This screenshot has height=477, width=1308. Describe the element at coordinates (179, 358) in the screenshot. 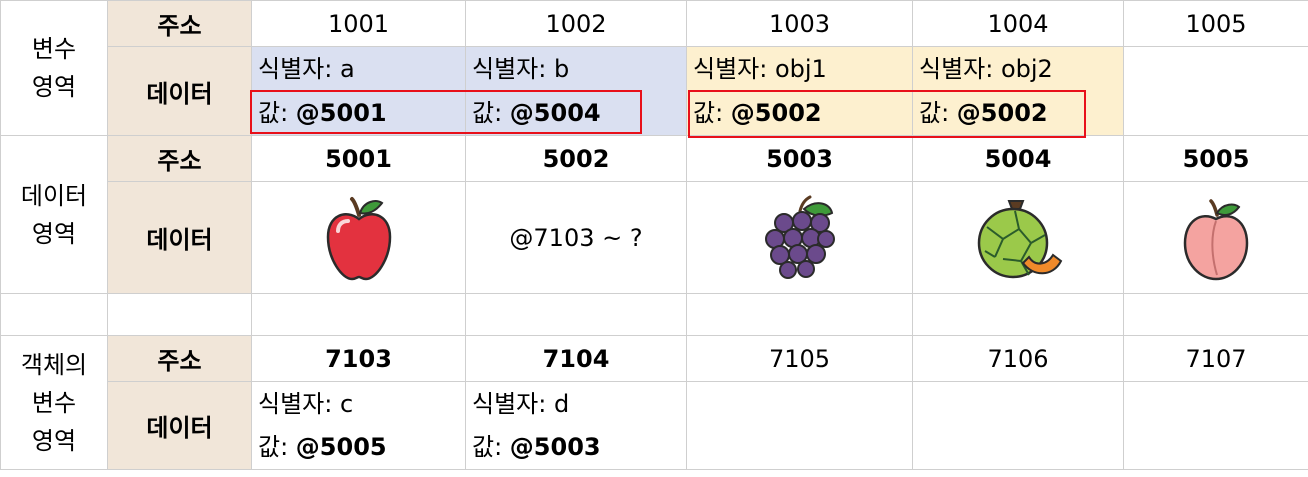

I see `obj-addr-label: 주소` at that location.